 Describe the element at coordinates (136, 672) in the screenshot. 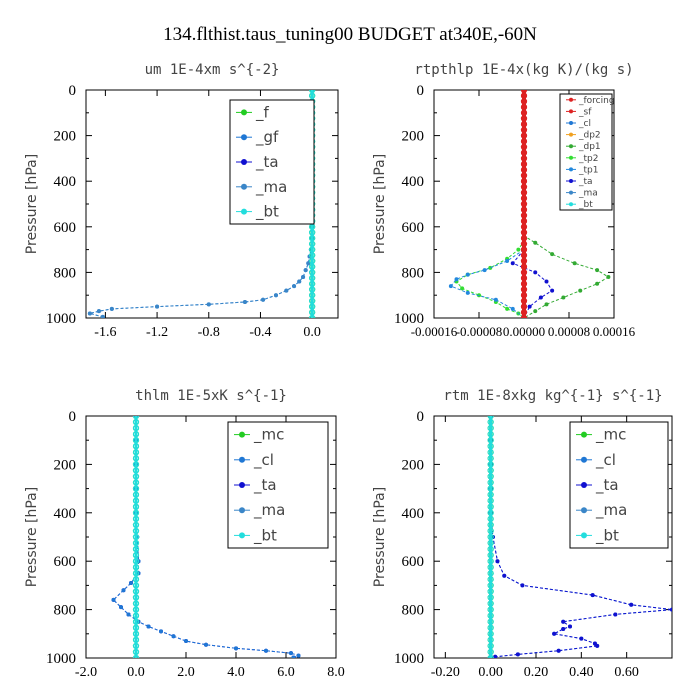

I see `x-tick-label: 0.0` at that location.